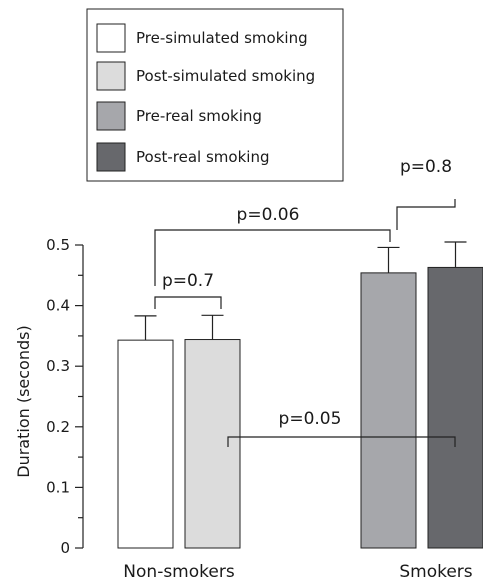  I want to click on bracket-p07-label: p=0.7, so click(188, 281).